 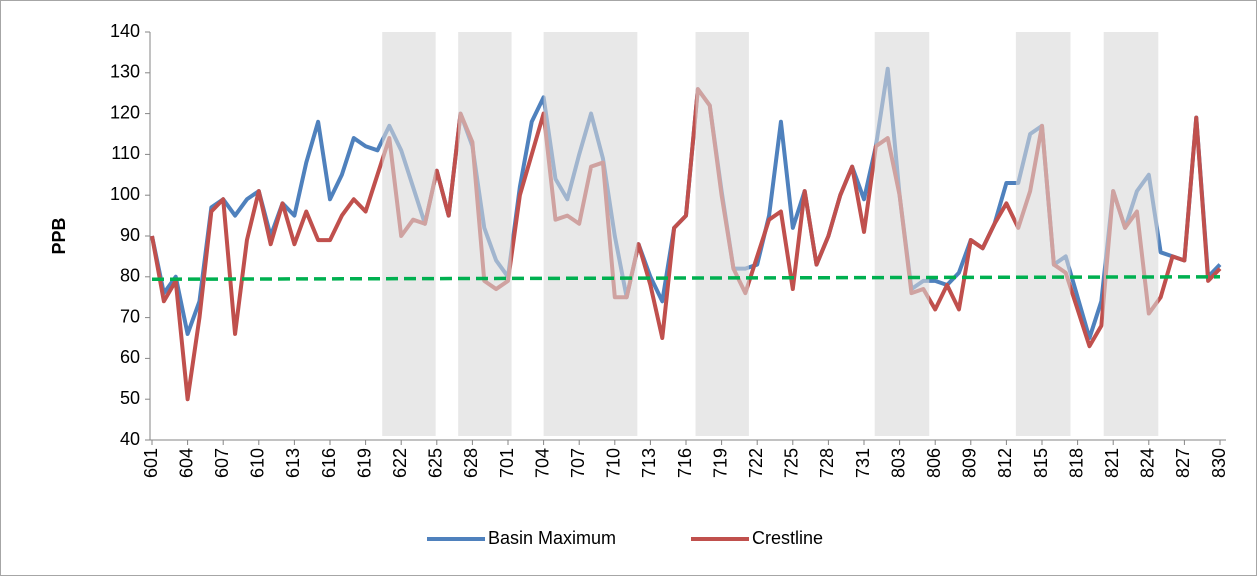 What do you see at coordinates (125, 153) in the screenshot?
I see `y-tick-label: 110` at bounding box center [125, 153].